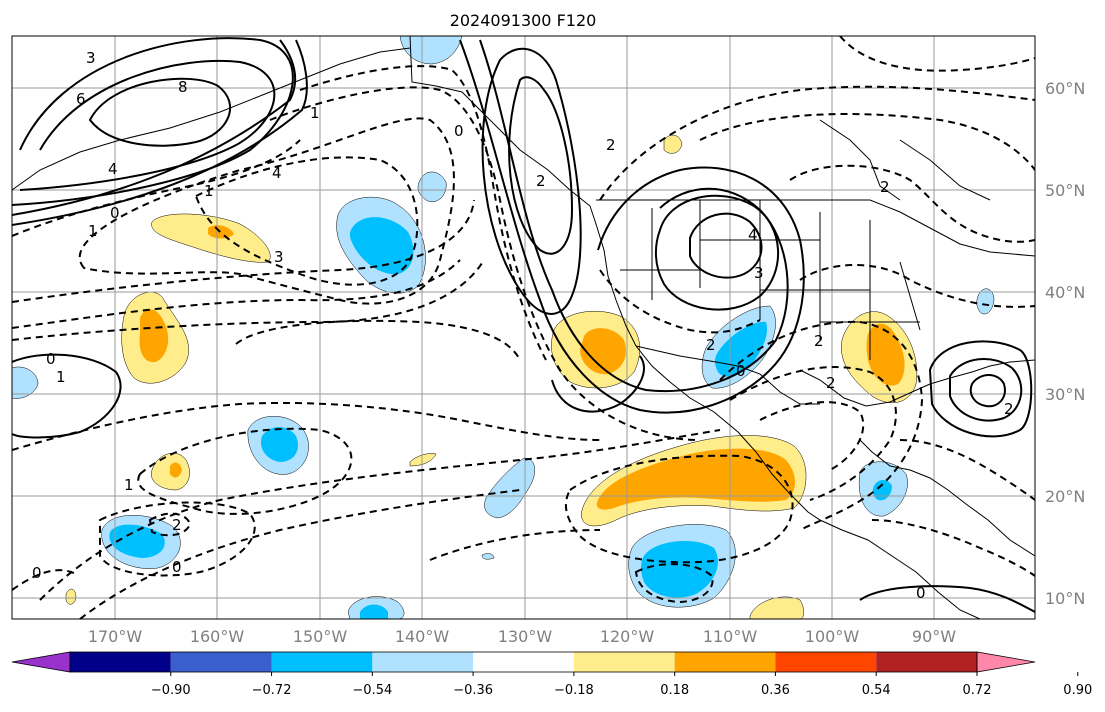 This screenshot has height=712, width=1105. Describe the element at coordinates (279, 444) in the screenshot. I see `blue-core-hawaii-north` at that location.